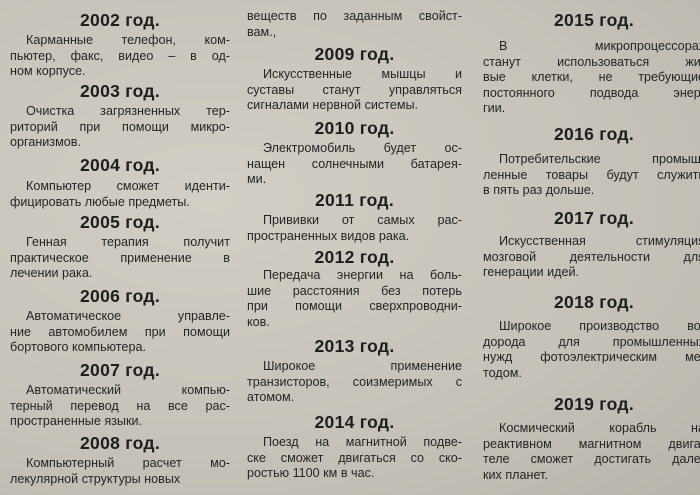 The image size is (700, 495). What do you see at coordinates (45, 142) in the screenshot?
I see `body-text-line: организмов.` at bounding box center [45, 142].